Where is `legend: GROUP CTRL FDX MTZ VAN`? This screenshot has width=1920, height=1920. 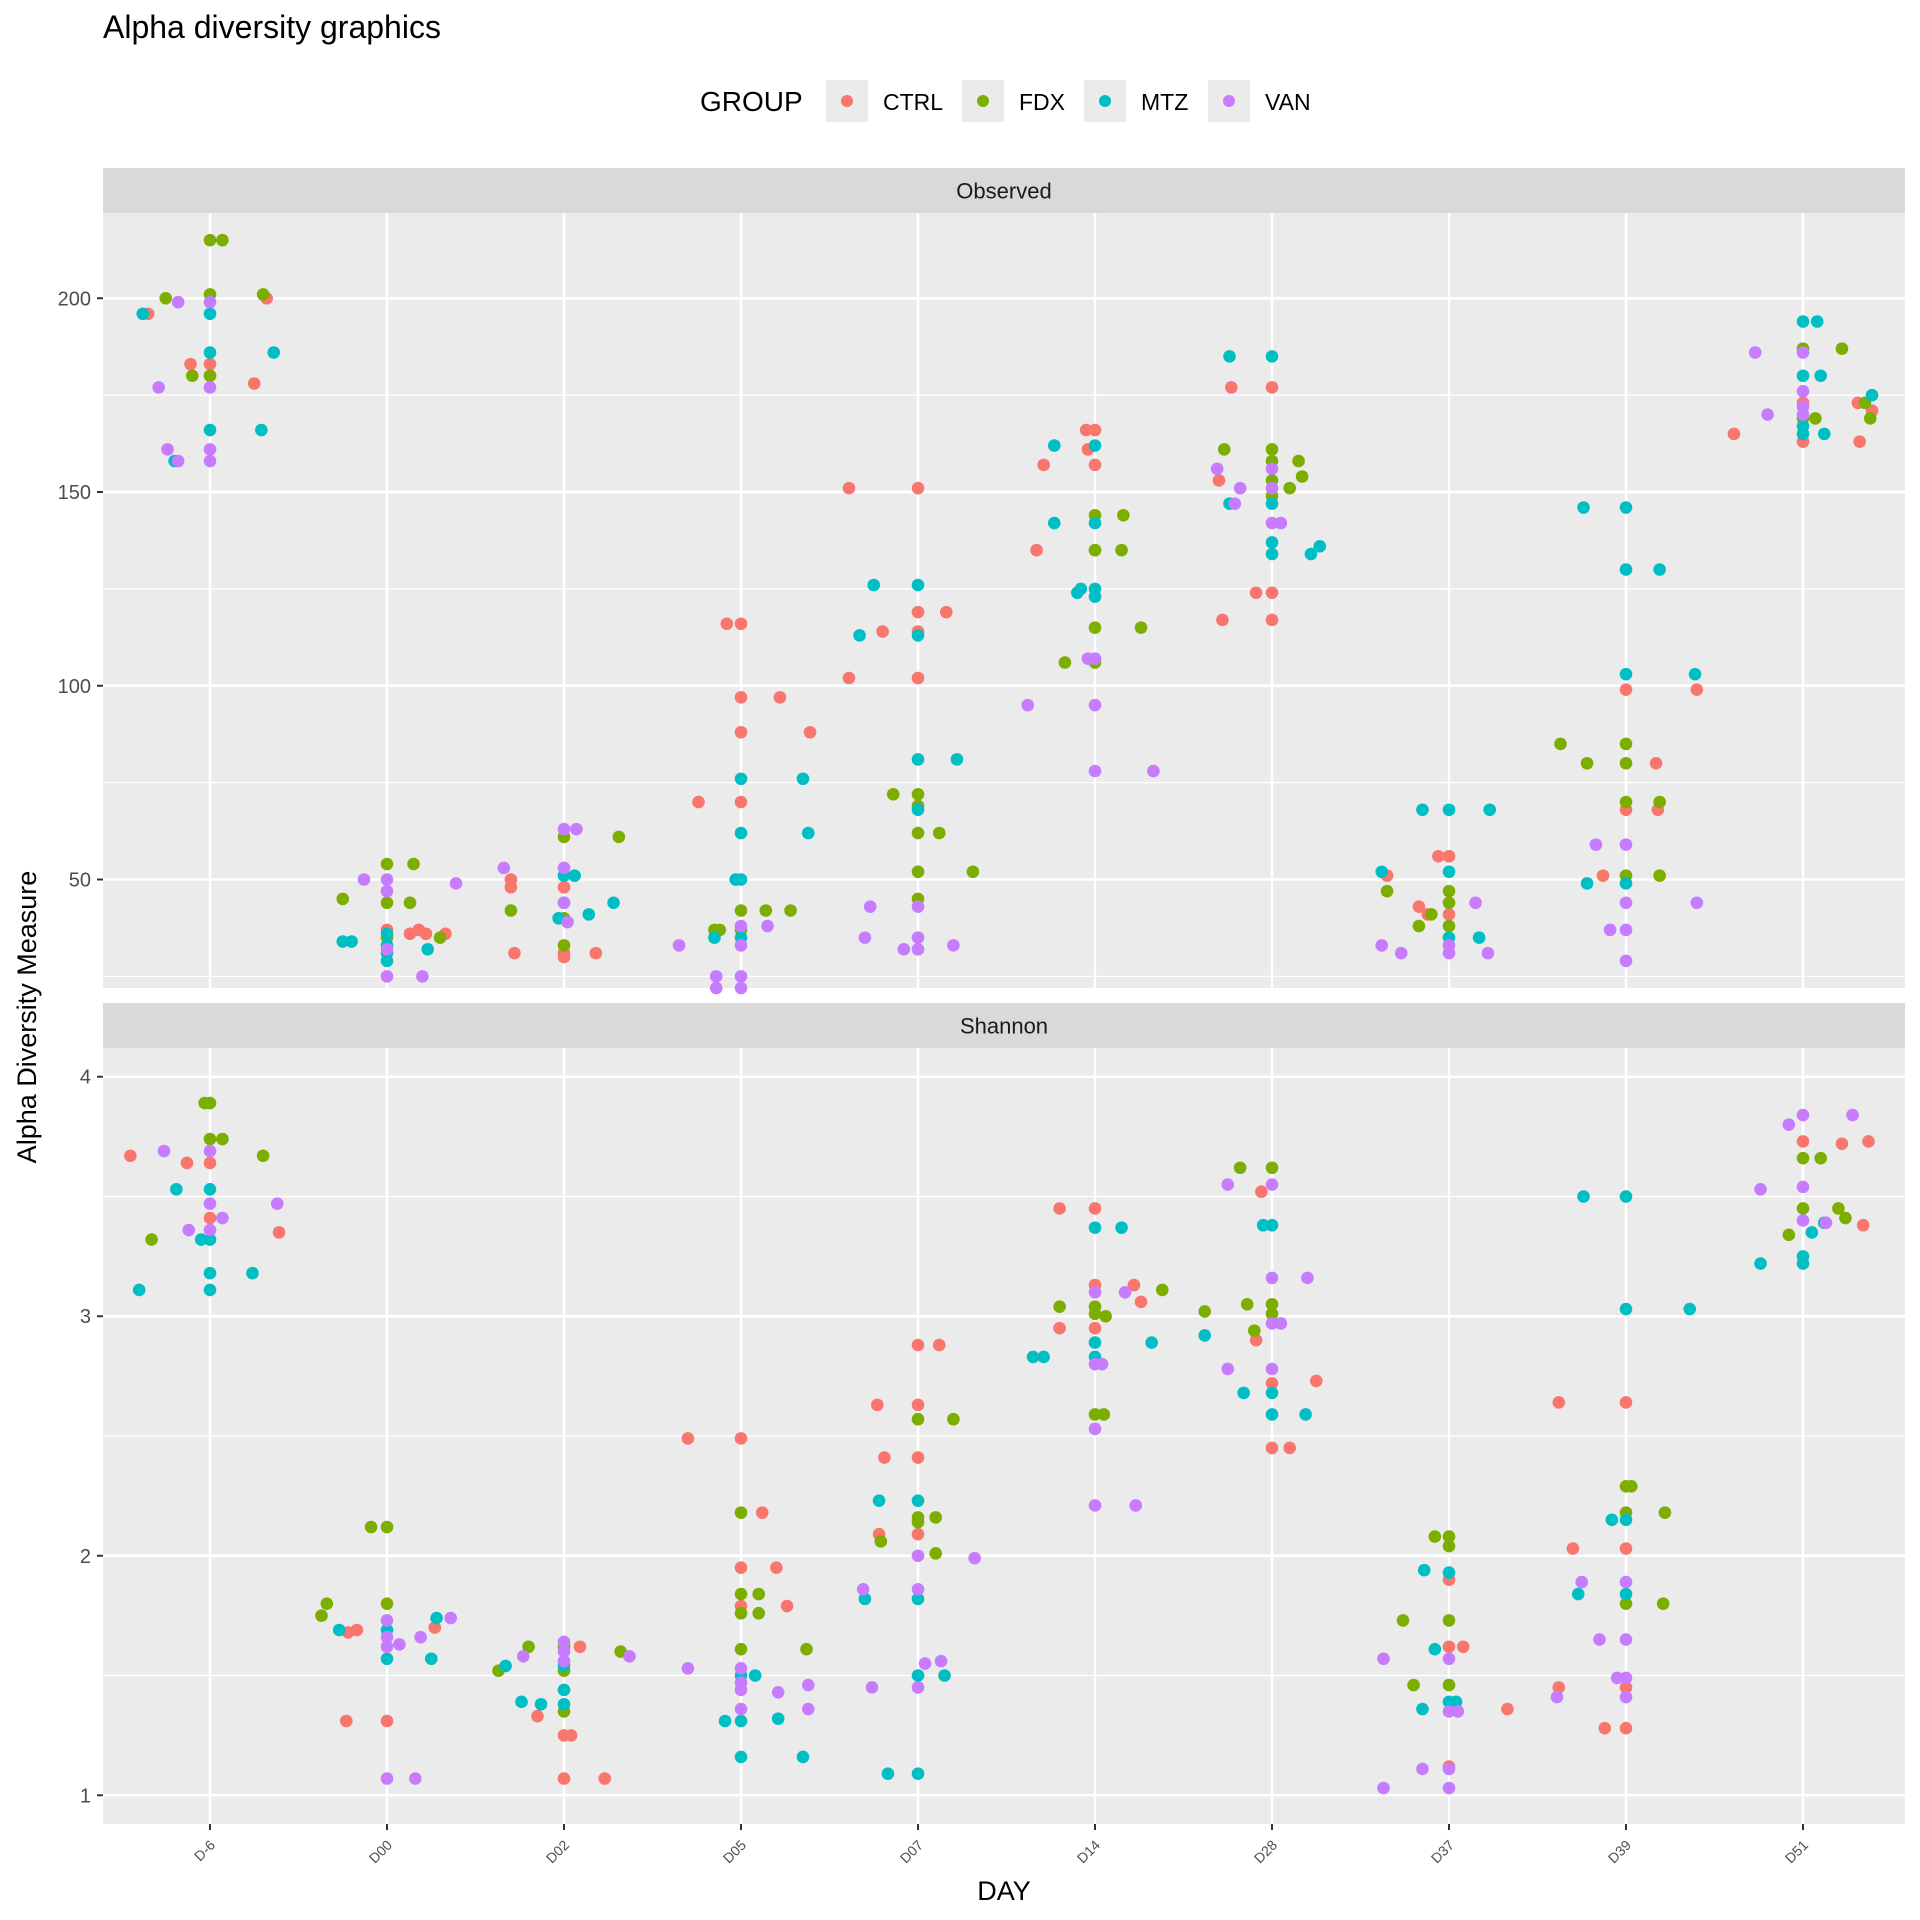 legend: GROUP CTRL FDX MTZ VAN is located at coordinates (1005, 101).